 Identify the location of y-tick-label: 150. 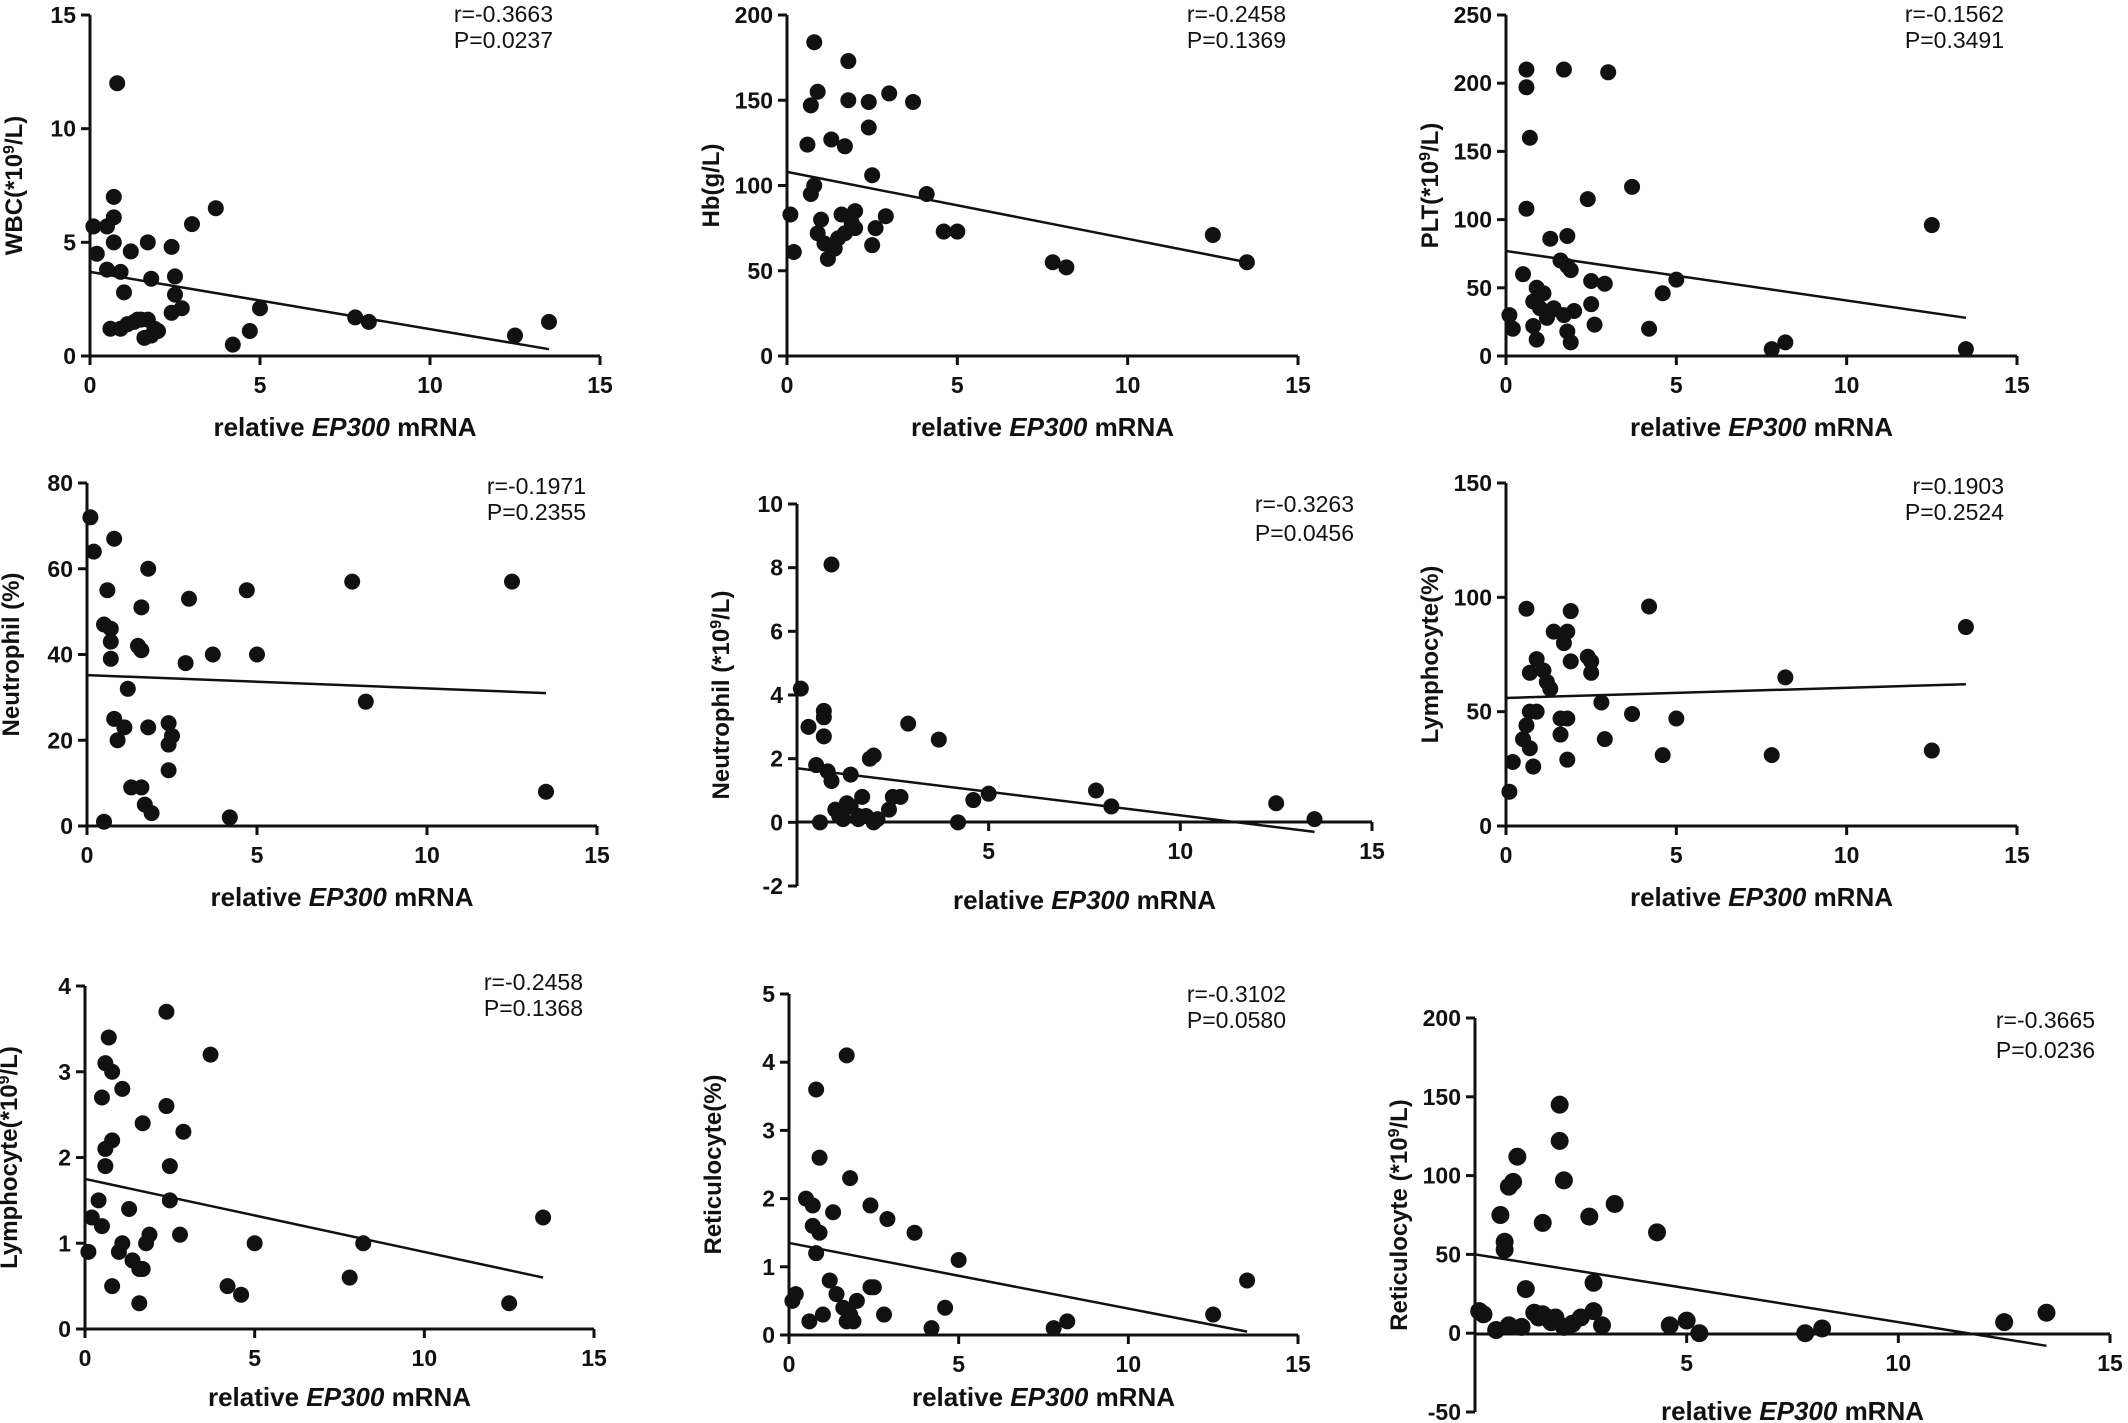
(1473, 483).